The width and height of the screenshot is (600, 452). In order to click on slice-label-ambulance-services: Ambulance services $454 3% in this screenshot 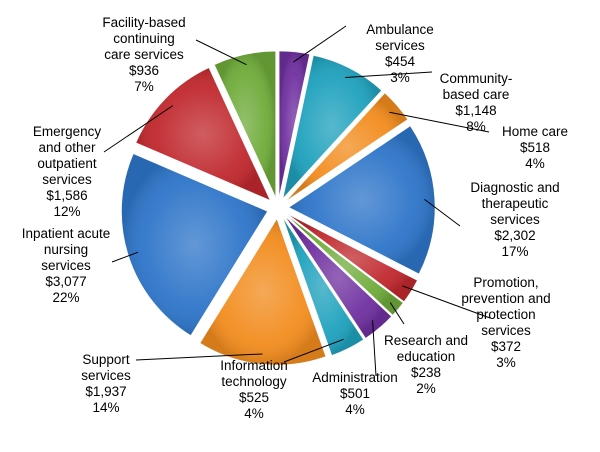, I will do `click(400, 53)`.